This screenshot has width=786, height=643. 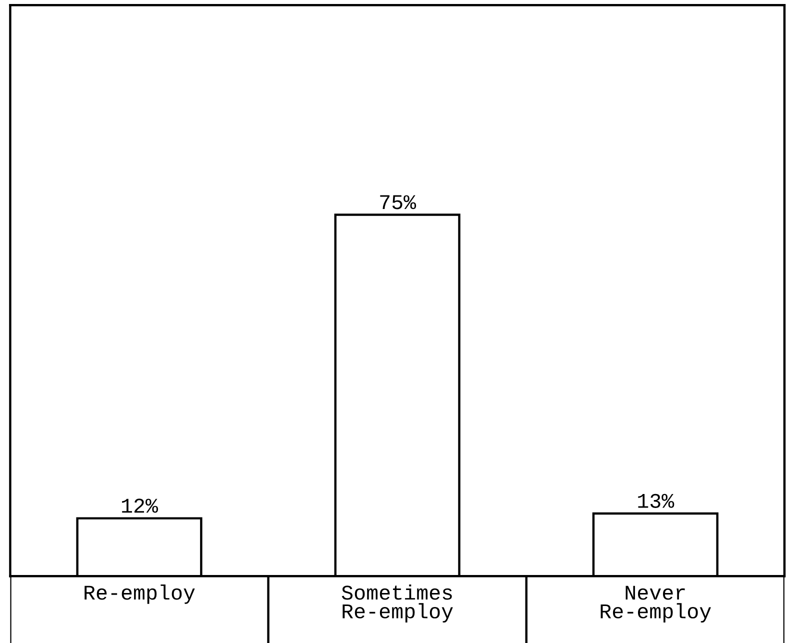 I want to click on x-tick-label: Never Re-employ, so click(x=655, y=604).